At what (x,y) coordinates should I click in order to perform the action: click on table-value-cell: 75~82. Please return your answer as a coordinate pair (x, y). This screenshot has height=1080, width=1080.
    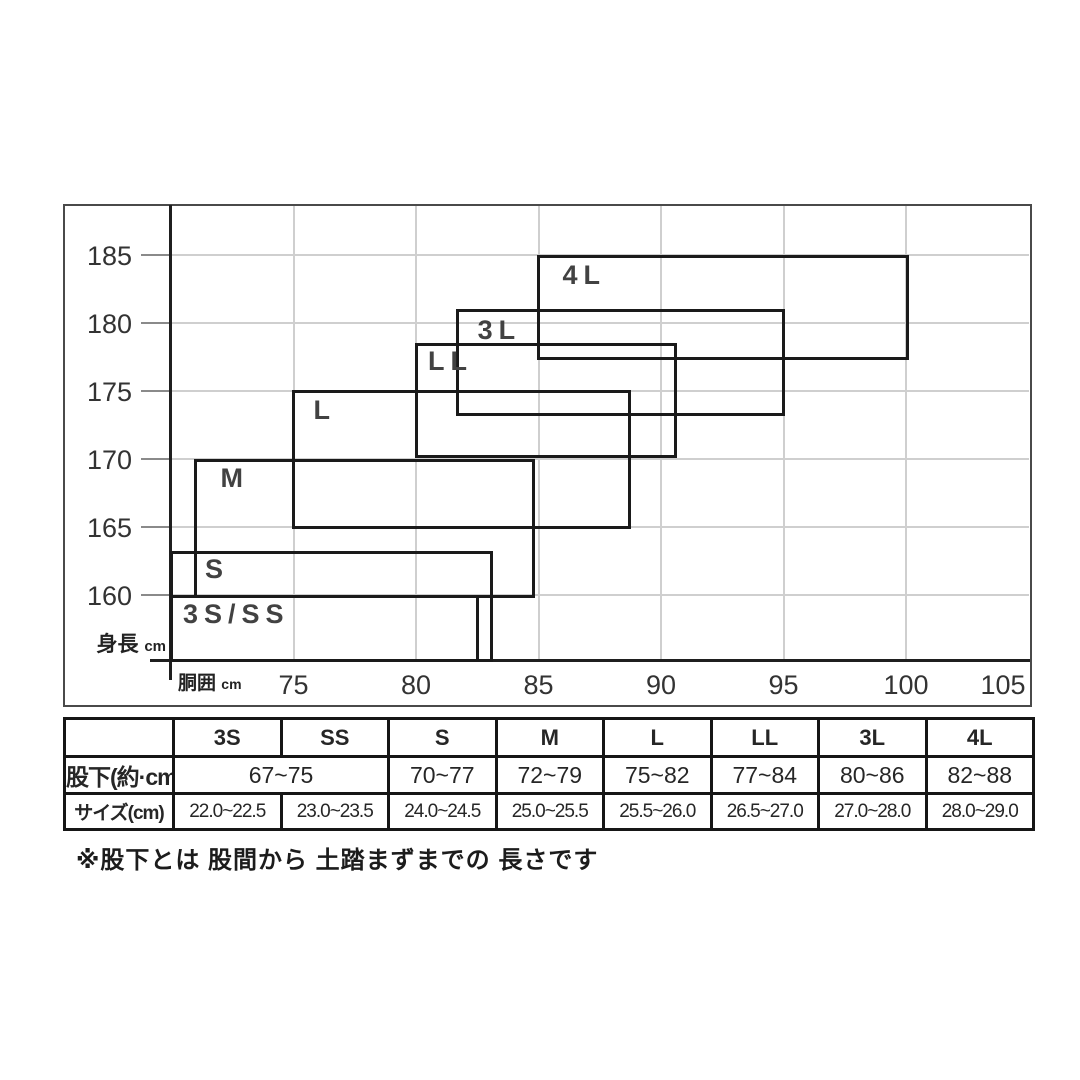
    Looking at the image, I should click on (657, 775).